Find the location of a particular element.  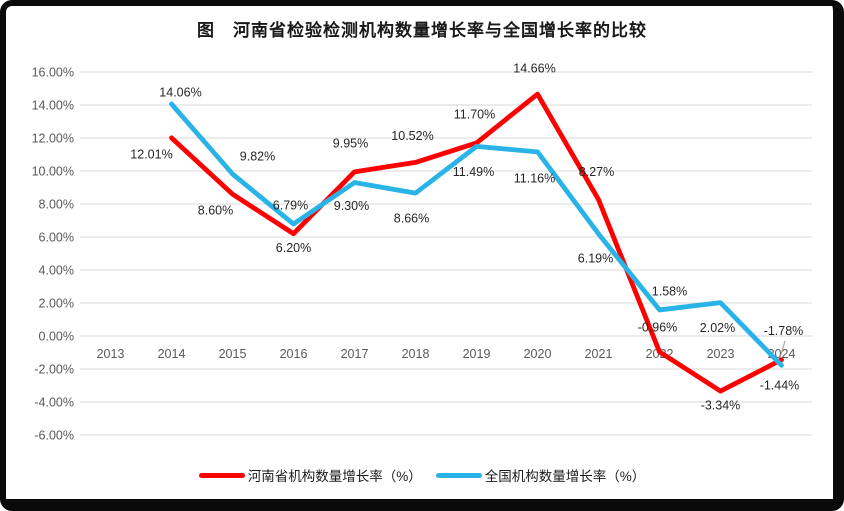

label-leader-line is located at coordinates (782, 351).